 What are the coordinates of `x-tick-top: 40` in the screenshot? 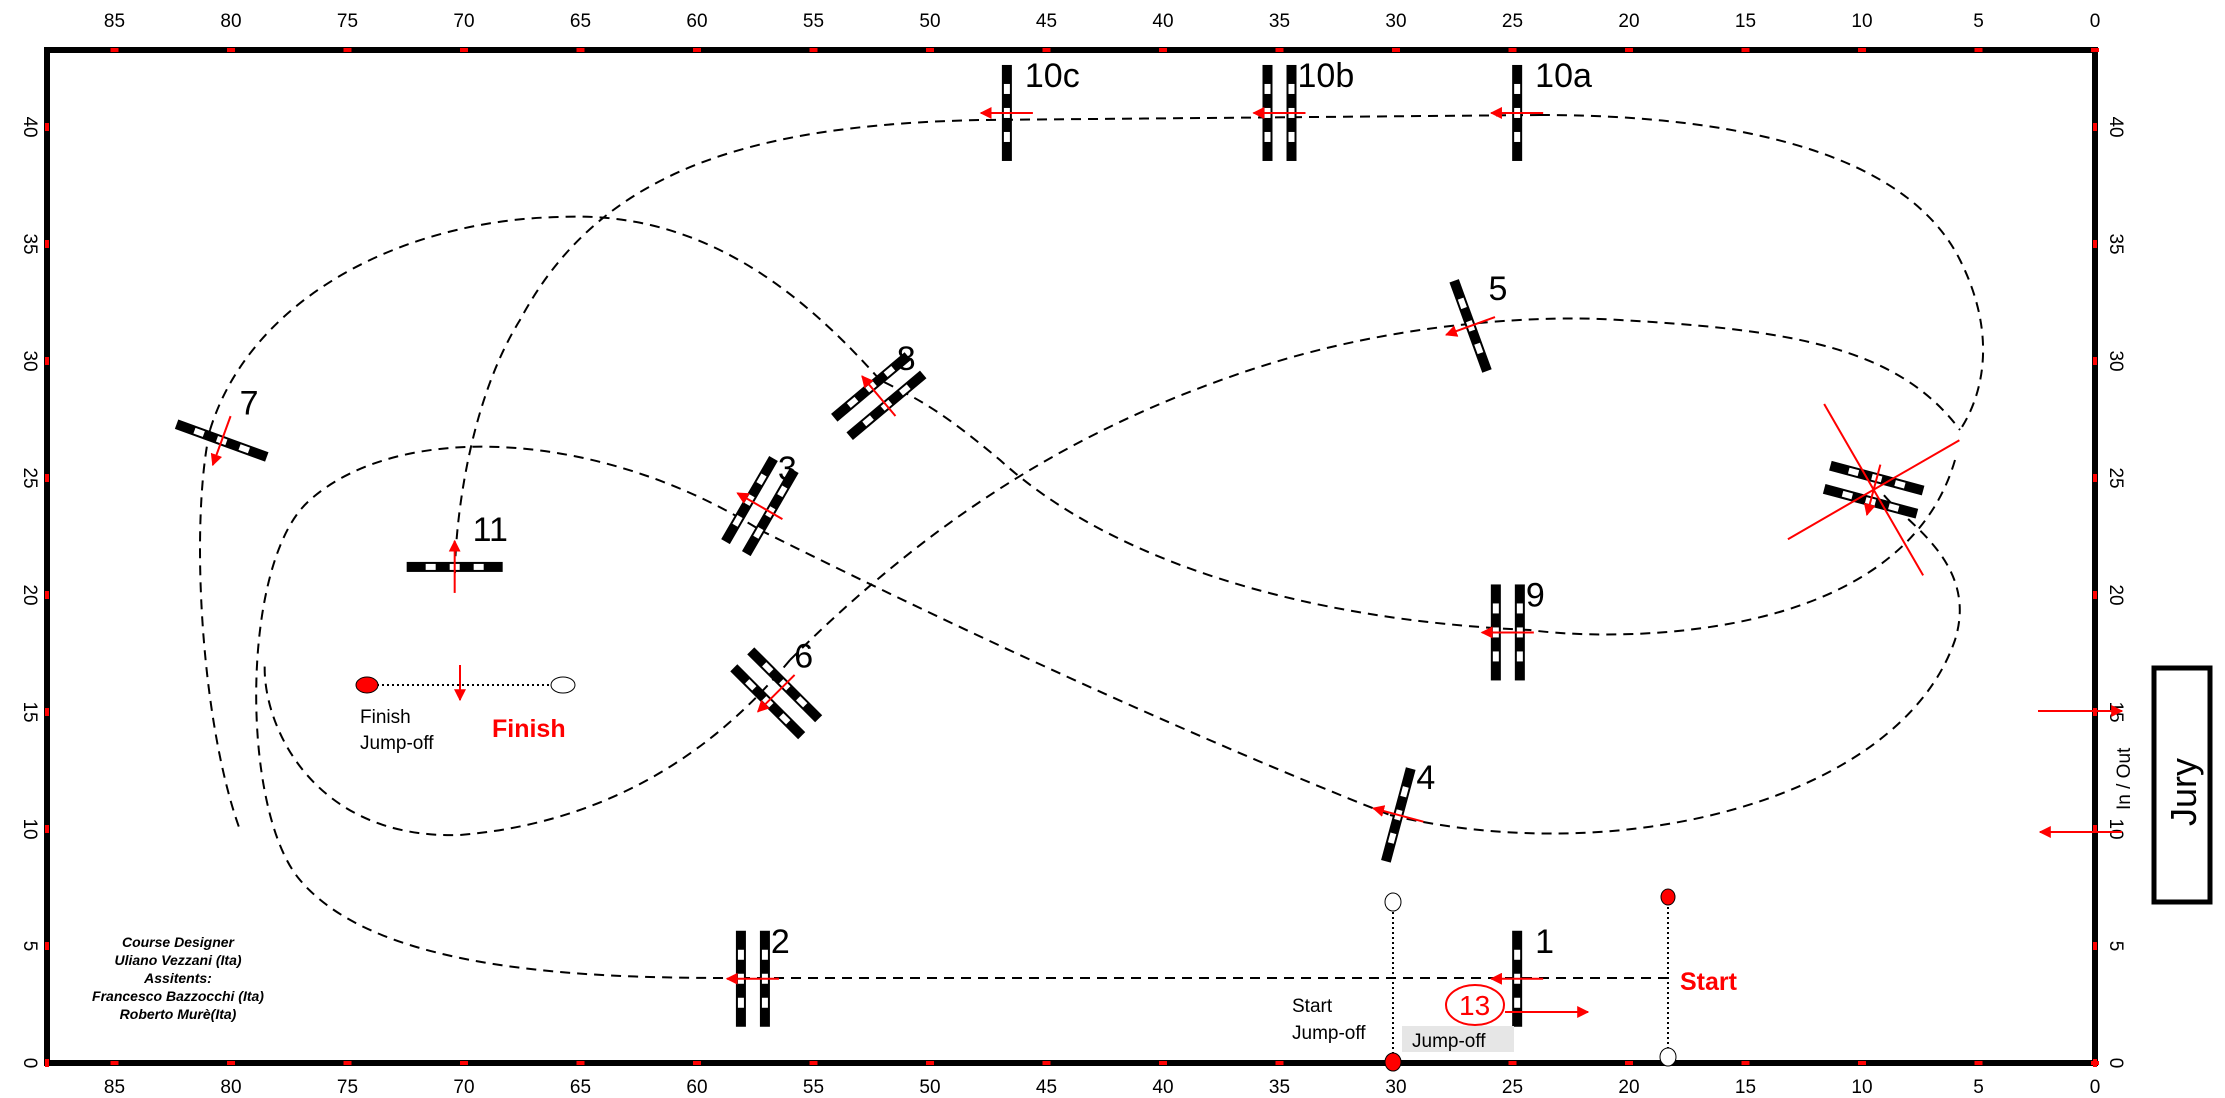 It's located at (1162, 21).